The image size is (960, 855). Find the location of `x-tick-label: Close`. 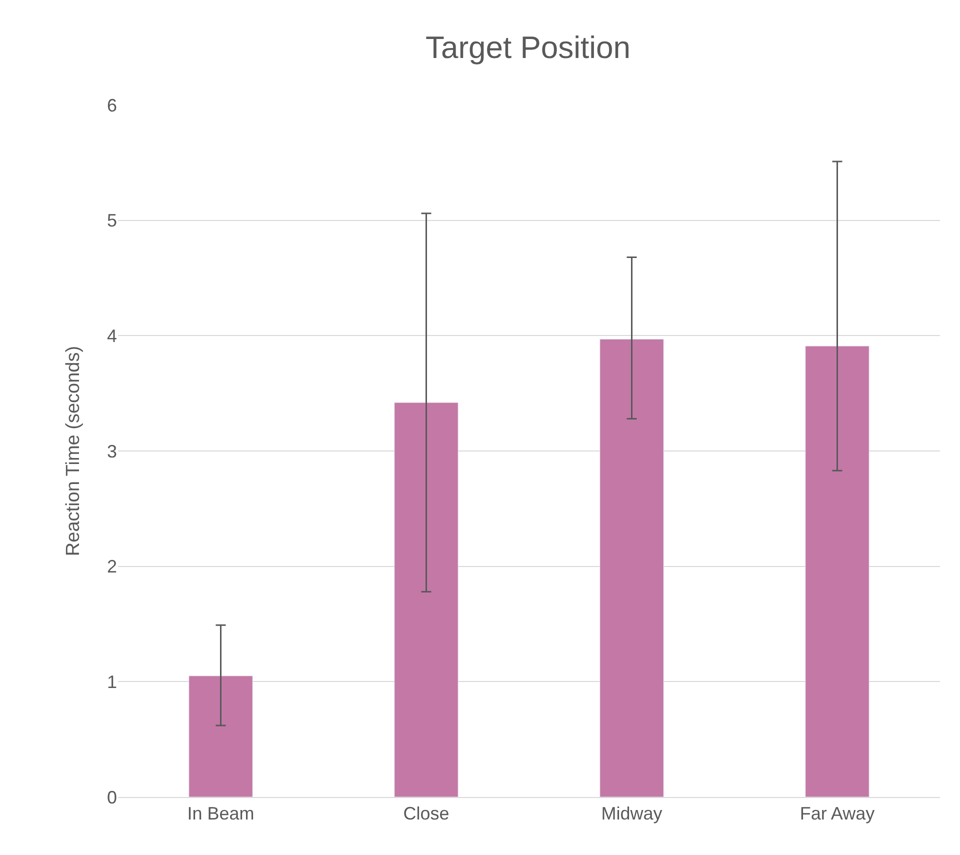

x-tick-label: Close is located at coordinates (426, 814).